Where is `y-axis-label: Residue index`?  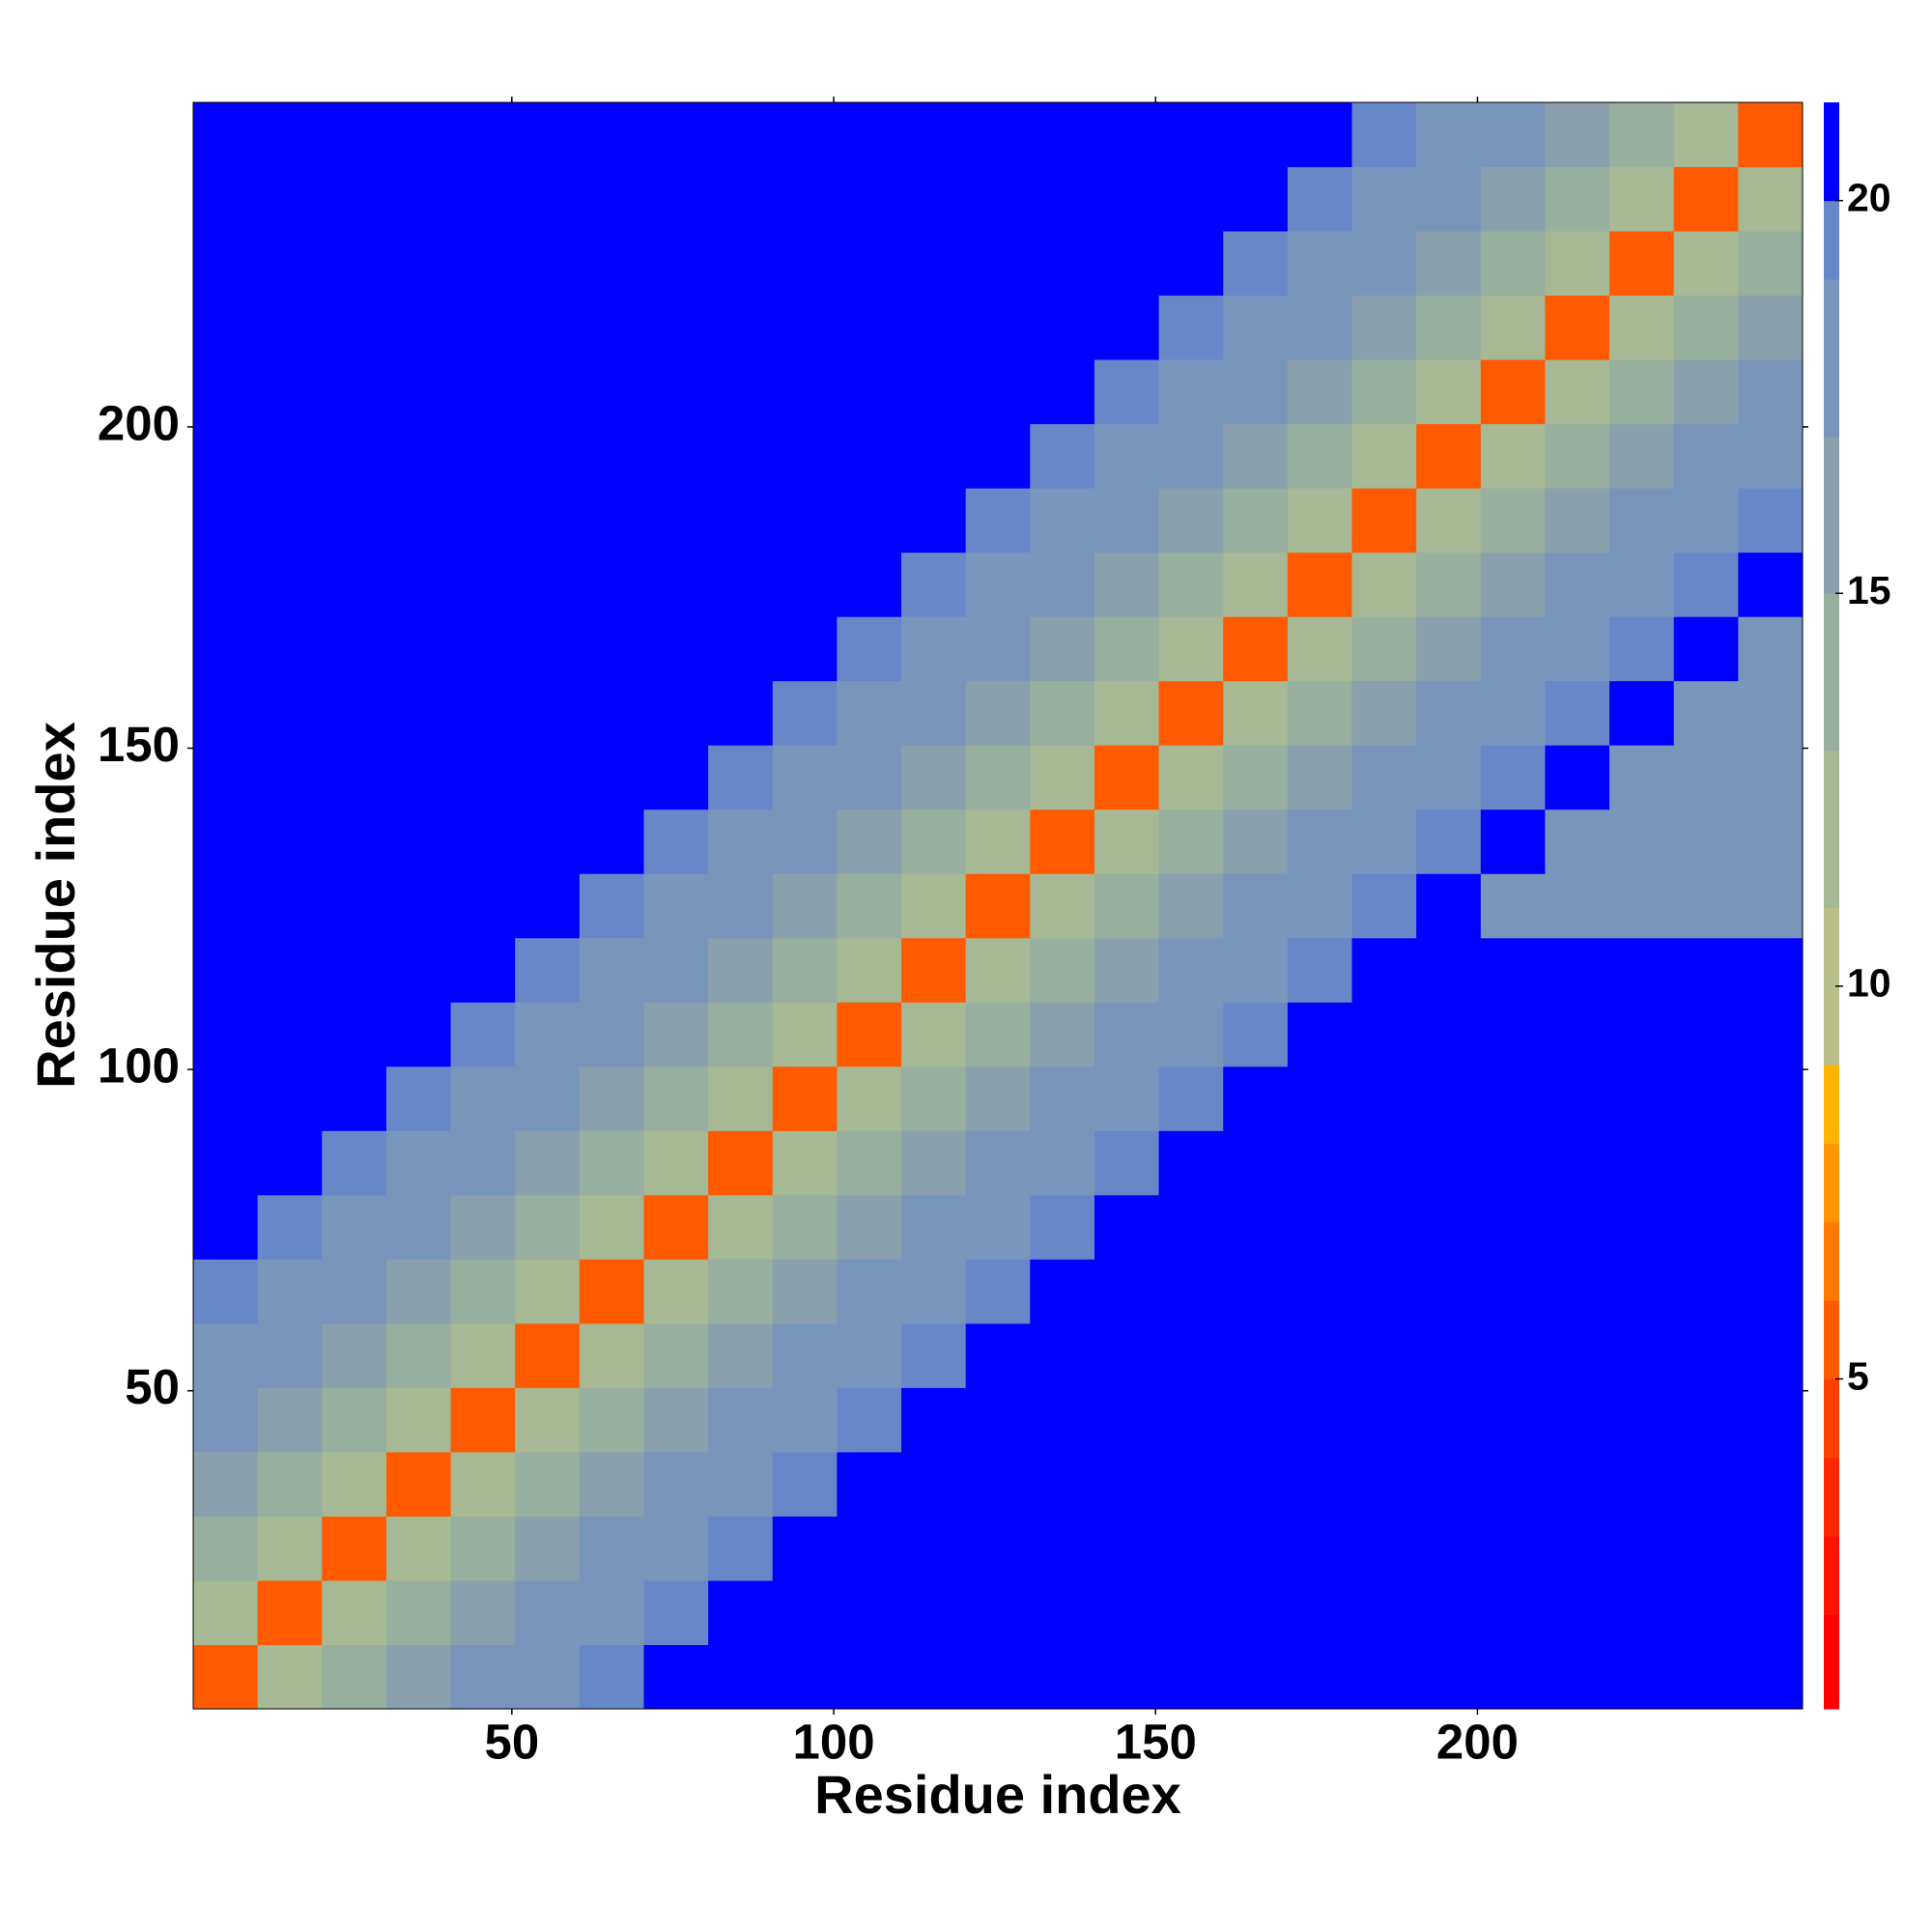 y-axis-label: Residue index is located at coordinates (55, 905).